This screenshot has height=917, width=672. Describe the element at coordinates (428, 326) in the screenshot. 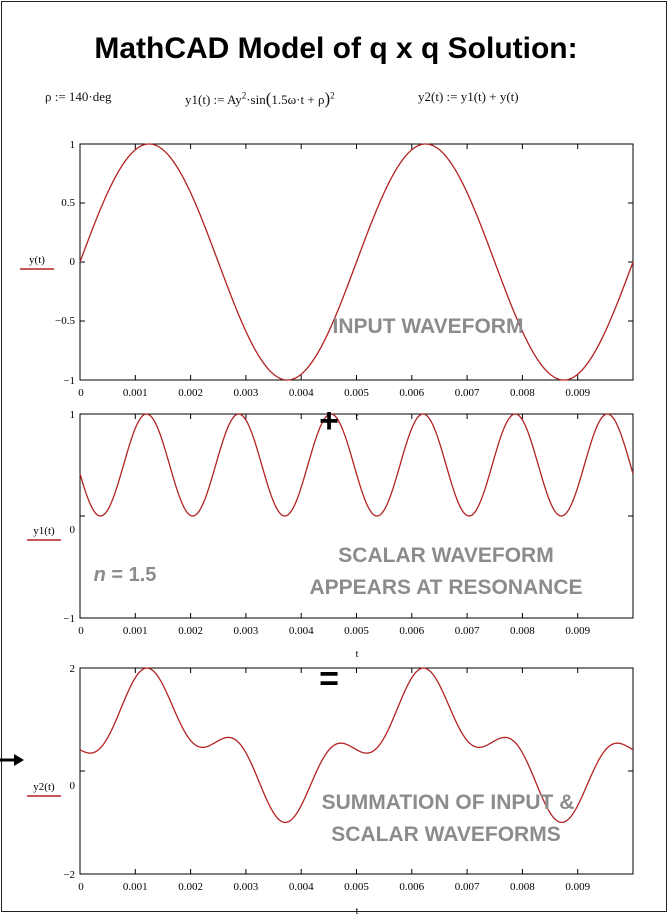

I see `annotation-label: INPUT WAVEFORM` at that location.